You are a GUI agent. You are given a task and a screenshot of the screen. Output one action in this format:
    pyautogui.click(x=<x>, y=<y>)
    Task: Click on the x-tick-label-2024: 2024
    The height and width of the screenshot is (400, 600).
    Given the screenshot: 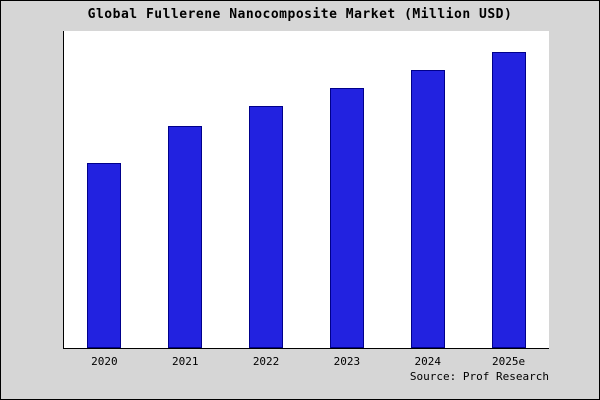 What is the action you would take?
    pyautogui.click(x=427, y=361)
    